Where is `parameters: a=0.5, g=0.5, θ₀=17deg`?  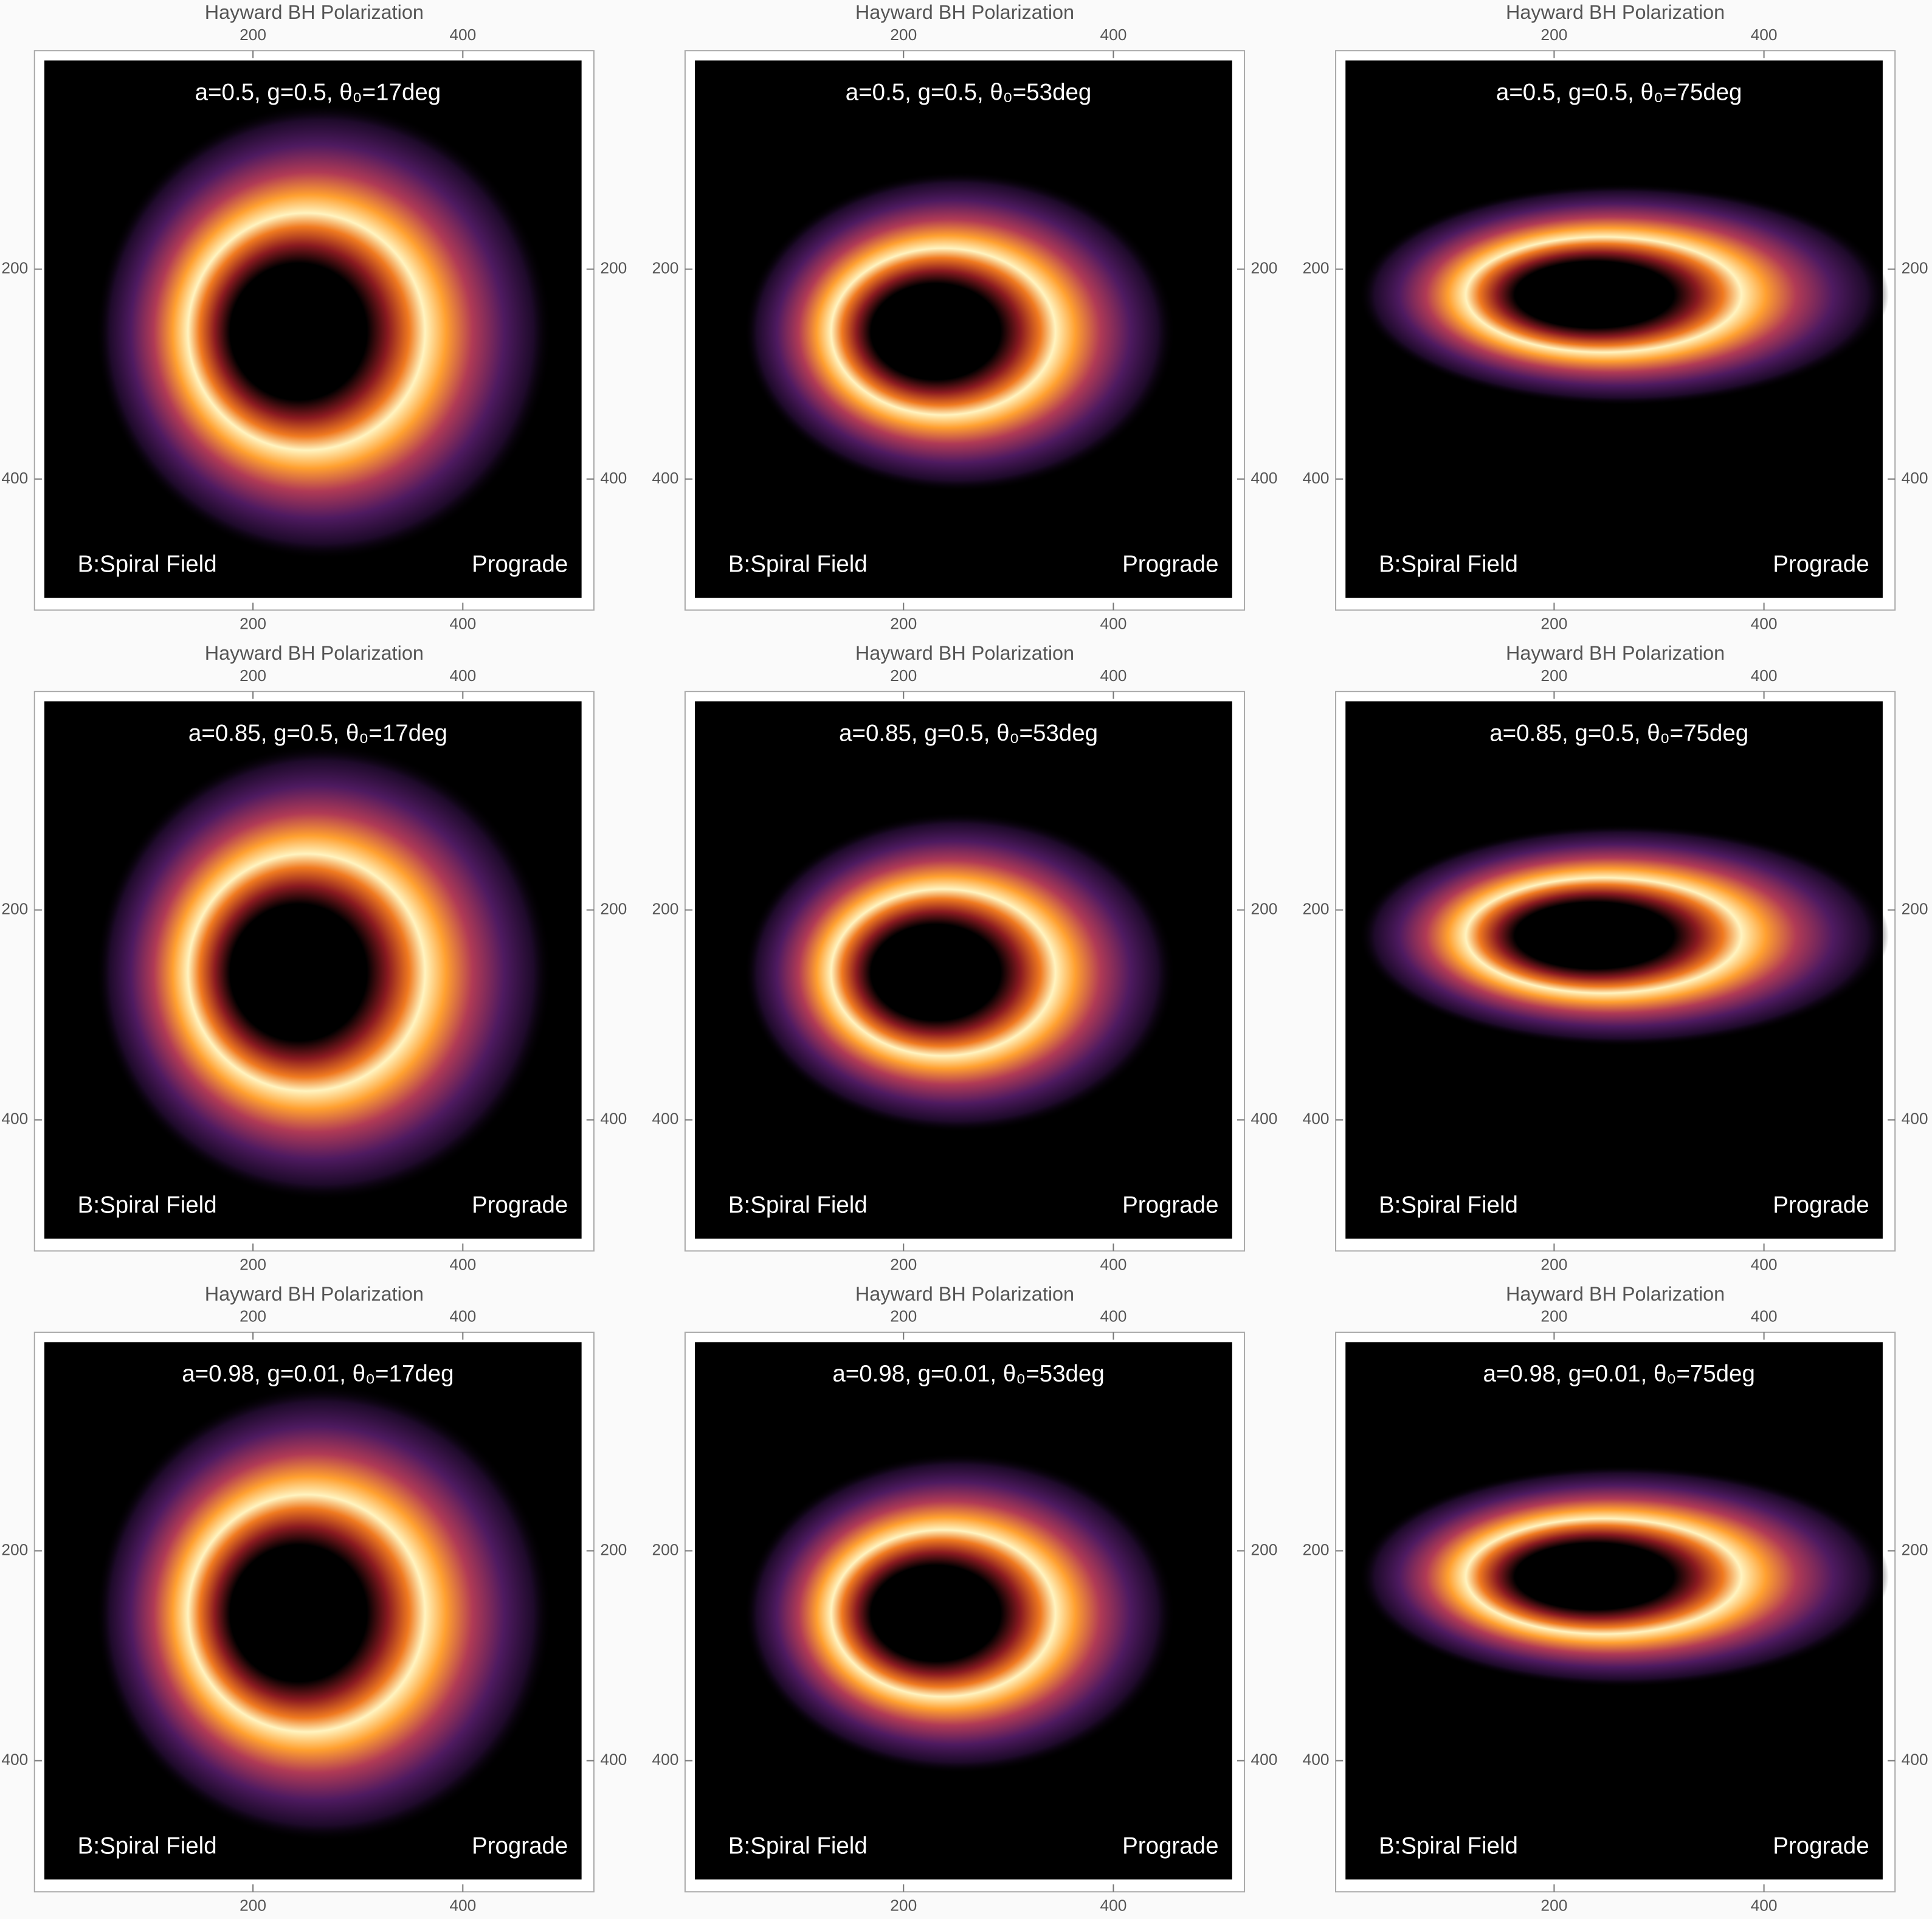 parameters: a=0.5, g=0.5, θ₀=17deg is located at coordinates (318, 92).